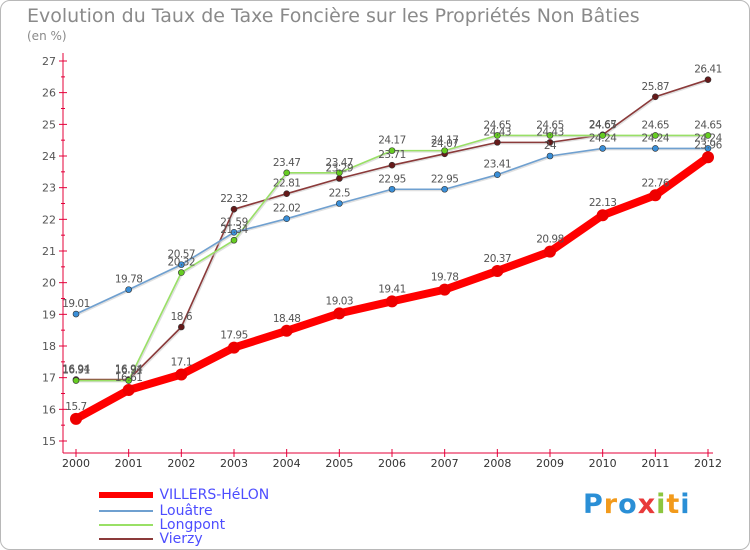 This screenshot has width=750, height=550. Describe the element at coordinates (498, 132) in the screenshot. I see `data-label: 24.43` at that location.